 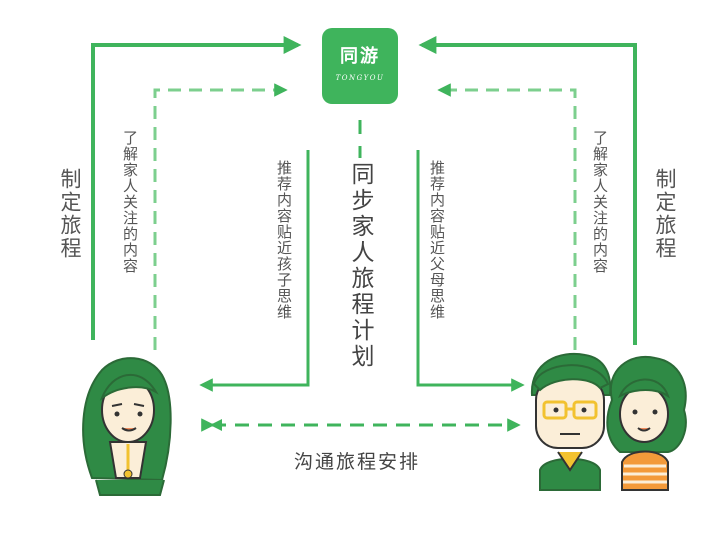 I want to click on girl-avatar-icon, so click(x=127, y=426).